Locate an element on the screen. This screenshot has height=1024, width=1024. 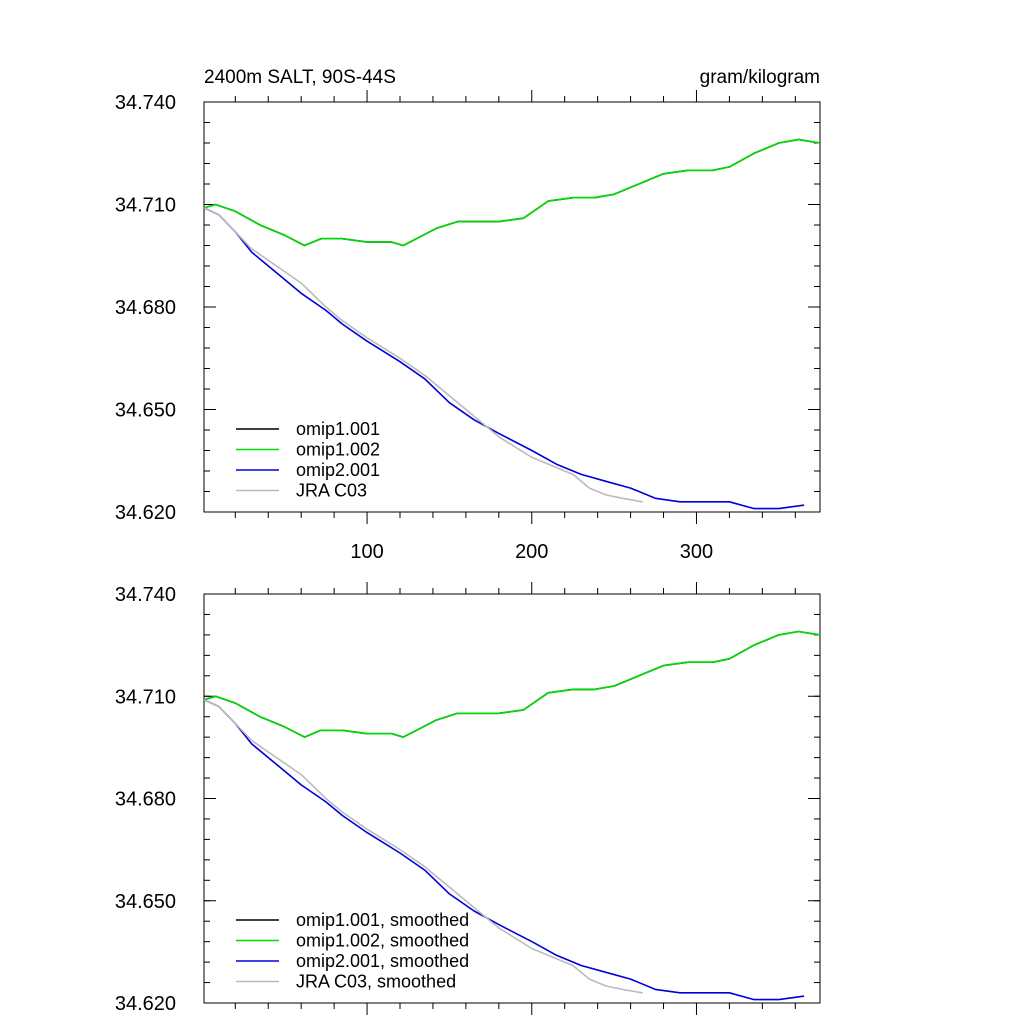
x-tick-label: 200 is located at coordinates (531, 552).